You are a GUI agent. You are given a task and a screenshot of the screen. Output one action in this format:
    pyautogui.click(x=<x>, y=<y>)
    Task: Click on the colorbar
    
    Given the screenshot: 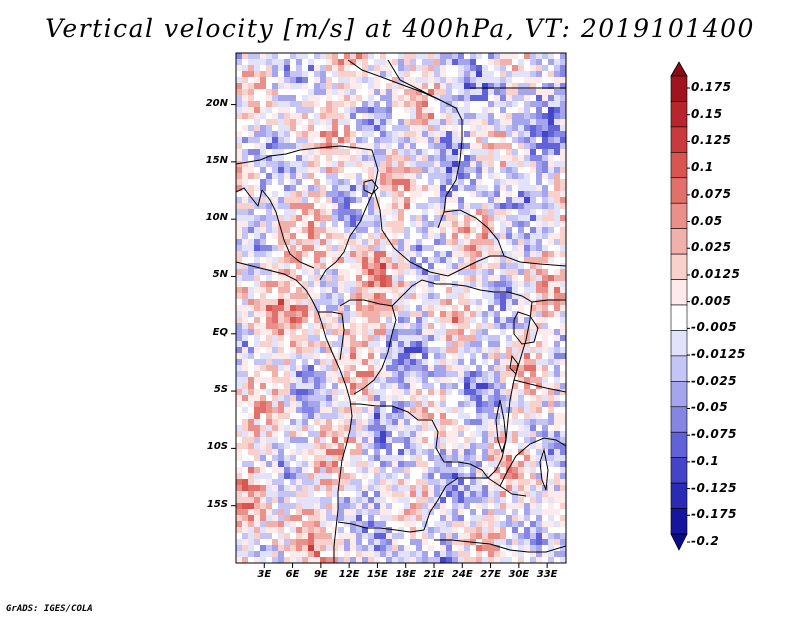 What is the action you would take?
    pyautogui.click(x=680, y=306)
    